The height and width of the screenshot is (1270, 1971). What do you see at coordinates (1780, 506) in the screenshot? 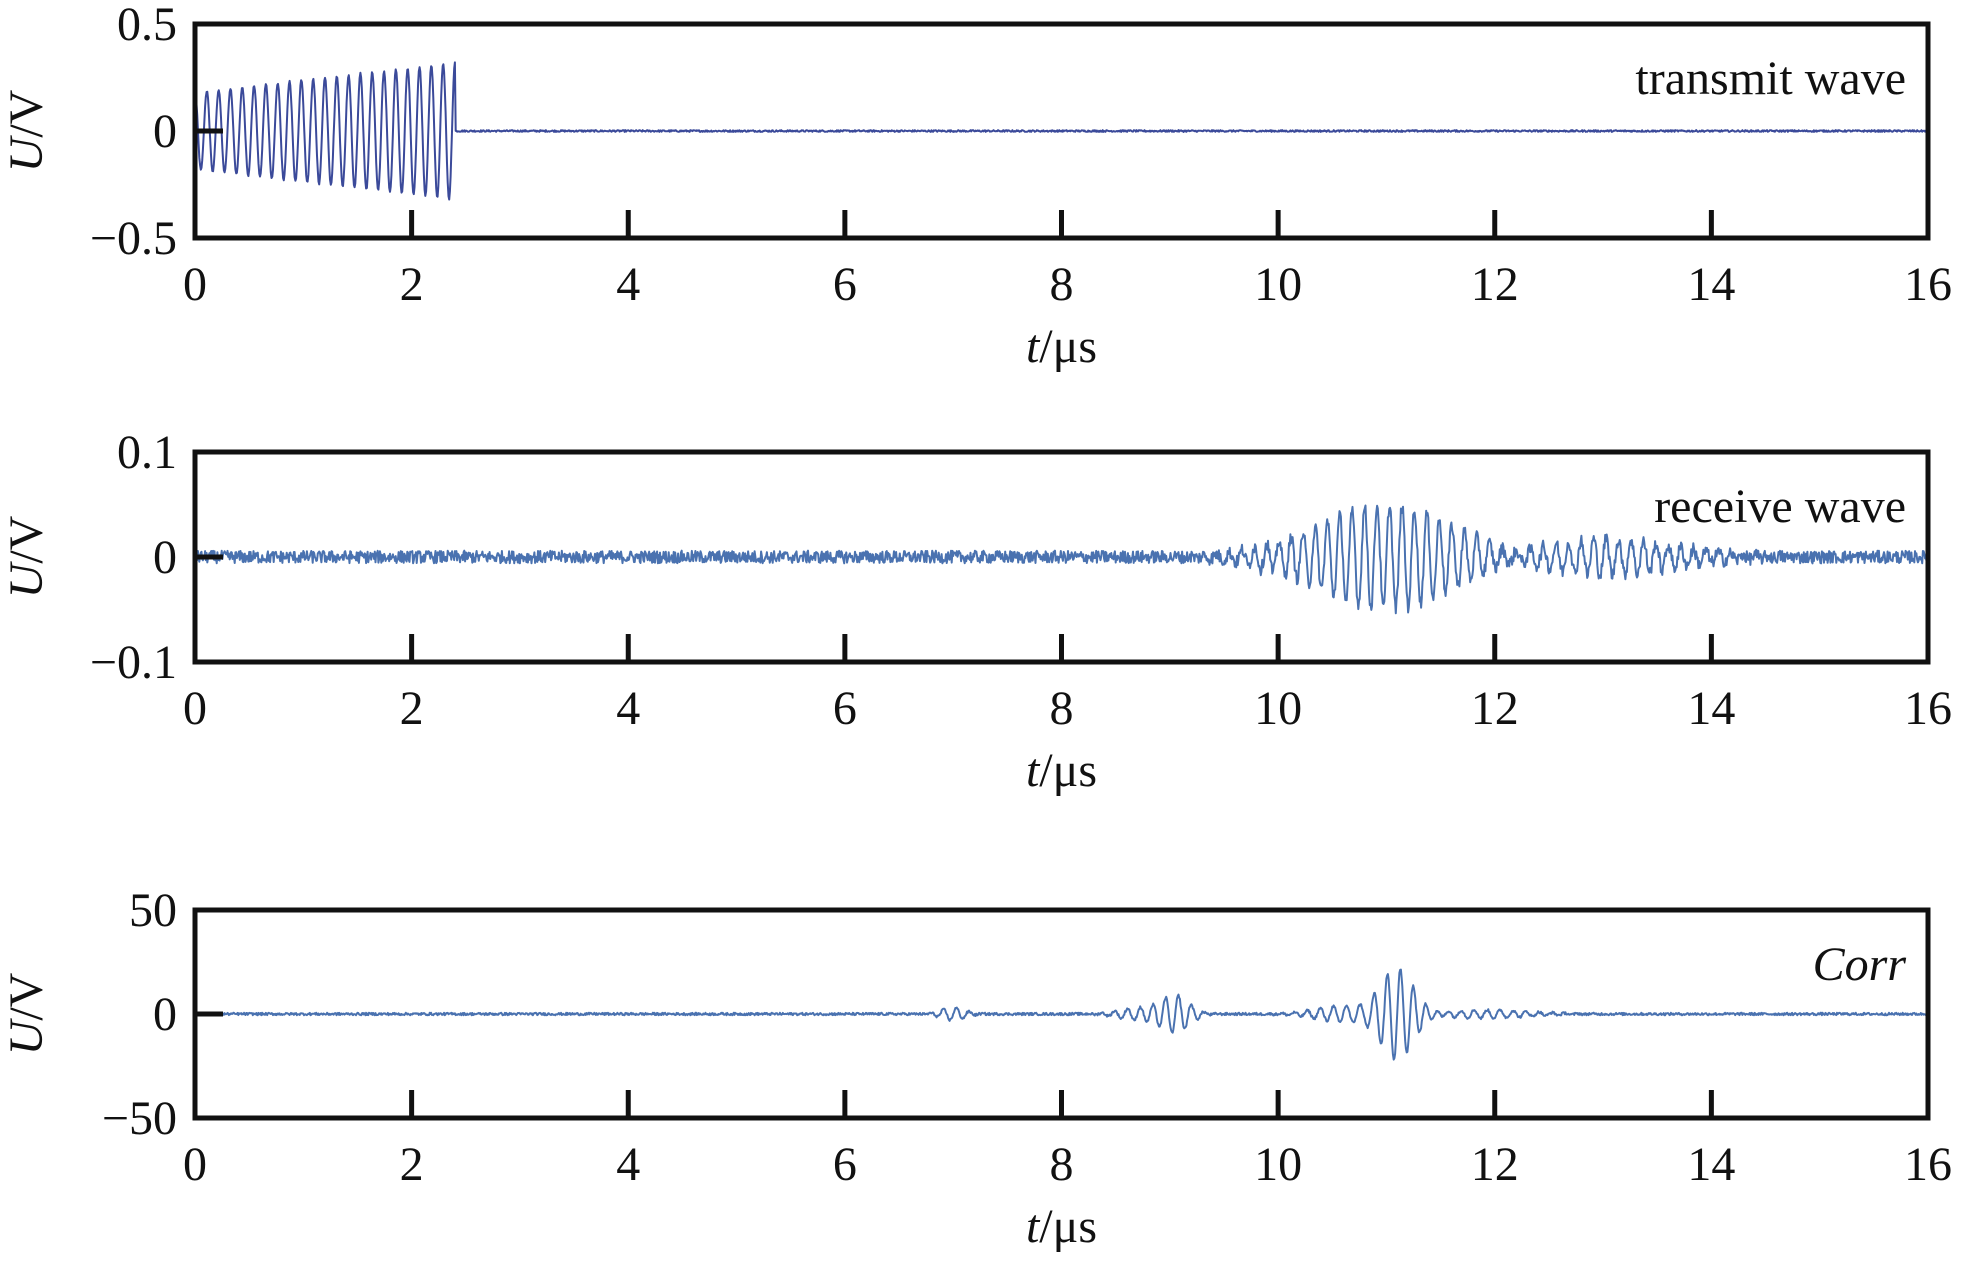
I see `panel-annotation: receive wave` at bounding box center [1780, 506].